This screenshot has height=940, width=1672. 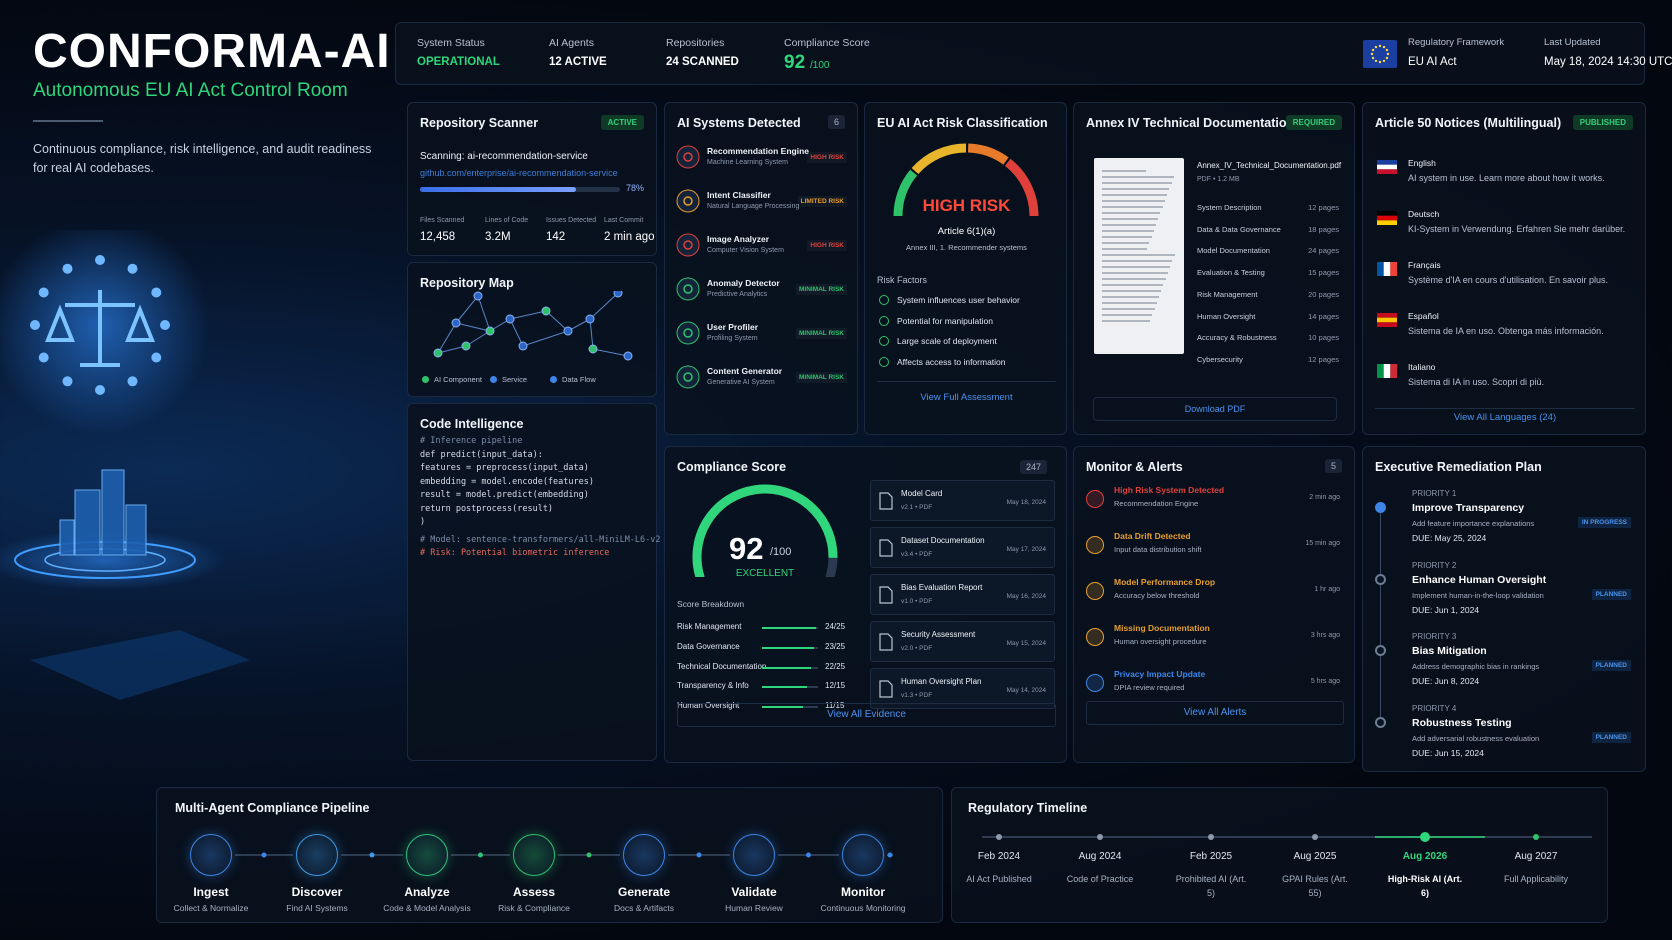 What do you see at coordinates (737, 294) in the screenshot?
I see `system-type: Predictive Analytics` at bounding box center [737, 294].